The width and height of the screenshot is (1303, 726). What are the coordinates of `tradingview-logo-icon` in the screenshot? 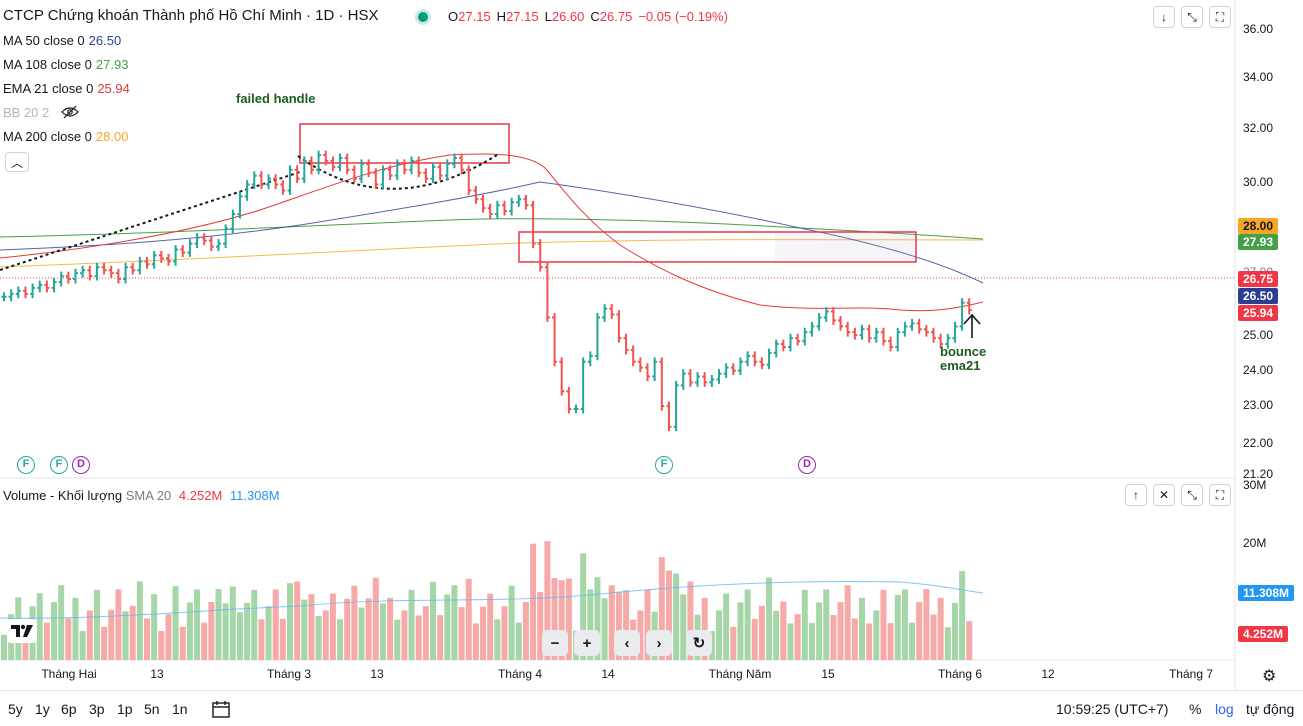 It's located at (22, 631).